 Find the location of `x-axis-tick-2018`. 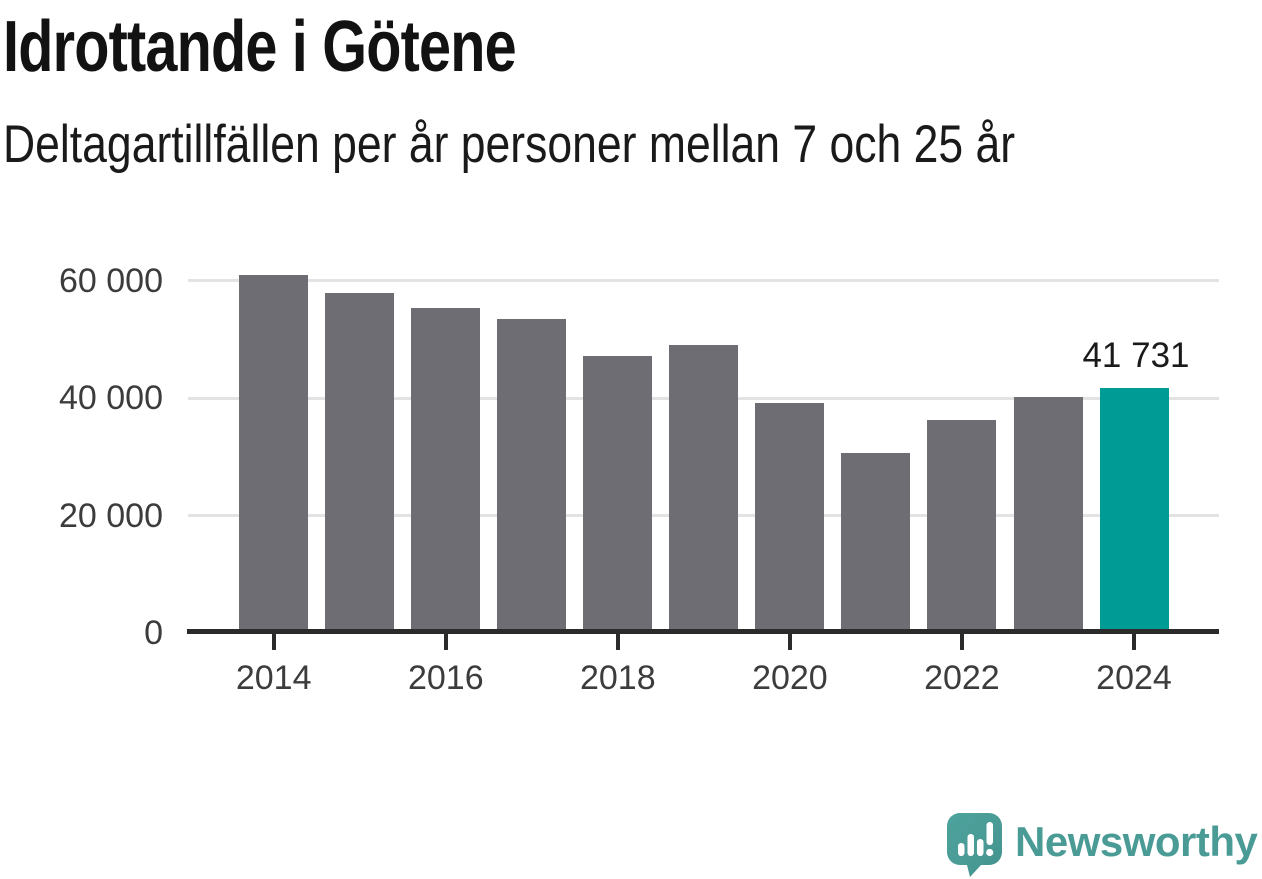

x-axis-tick-2018 is located at coordinates (617, 641).